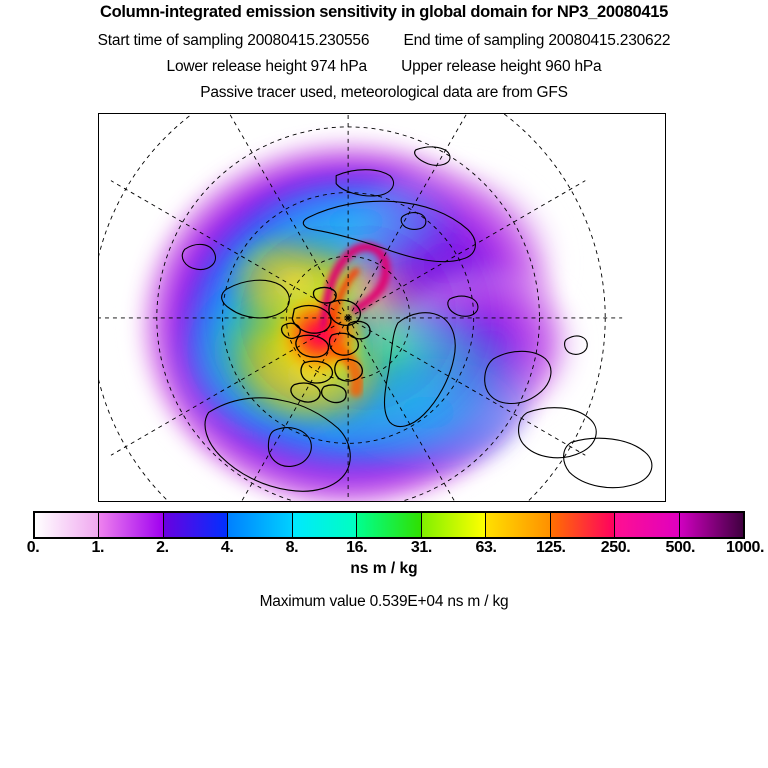 The image size is (768, 768). Describe the element at coordinates (292, 547) in the screenshot. I see `colorbar-tick-4: 8.` at that location.